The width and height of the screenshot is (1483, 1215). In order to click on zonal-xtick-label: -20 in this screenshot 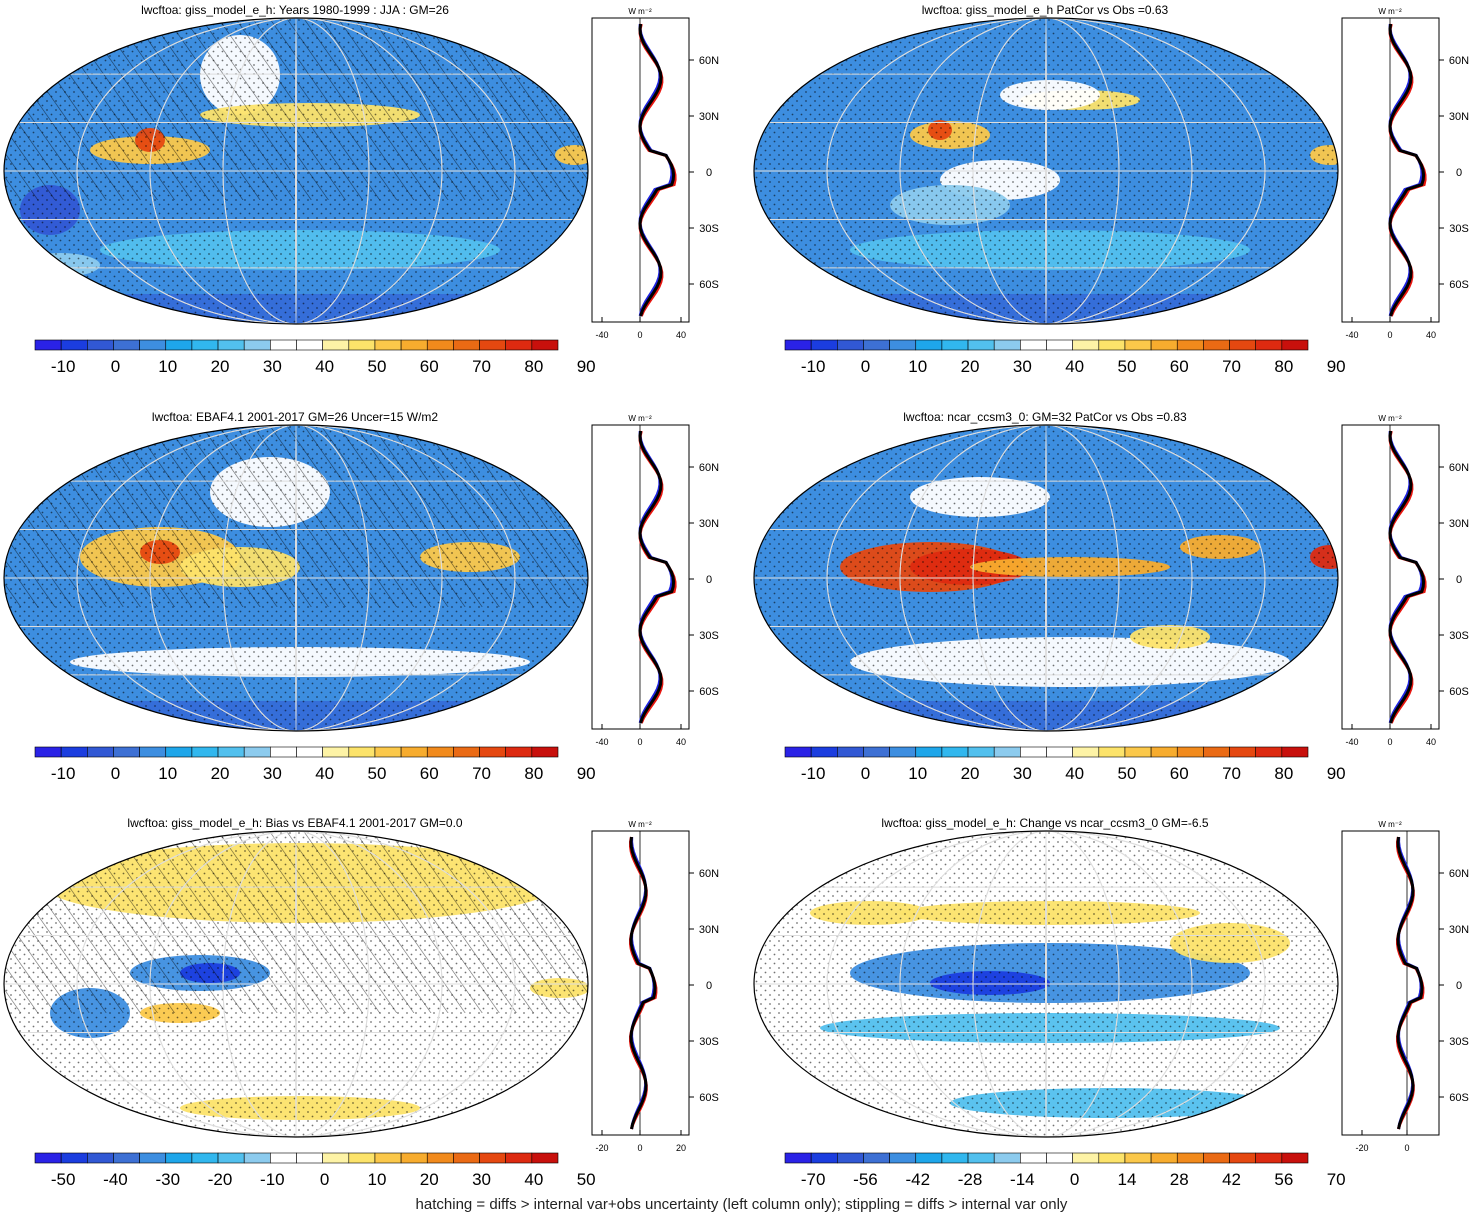, I will do `click(1361, 1148)`.